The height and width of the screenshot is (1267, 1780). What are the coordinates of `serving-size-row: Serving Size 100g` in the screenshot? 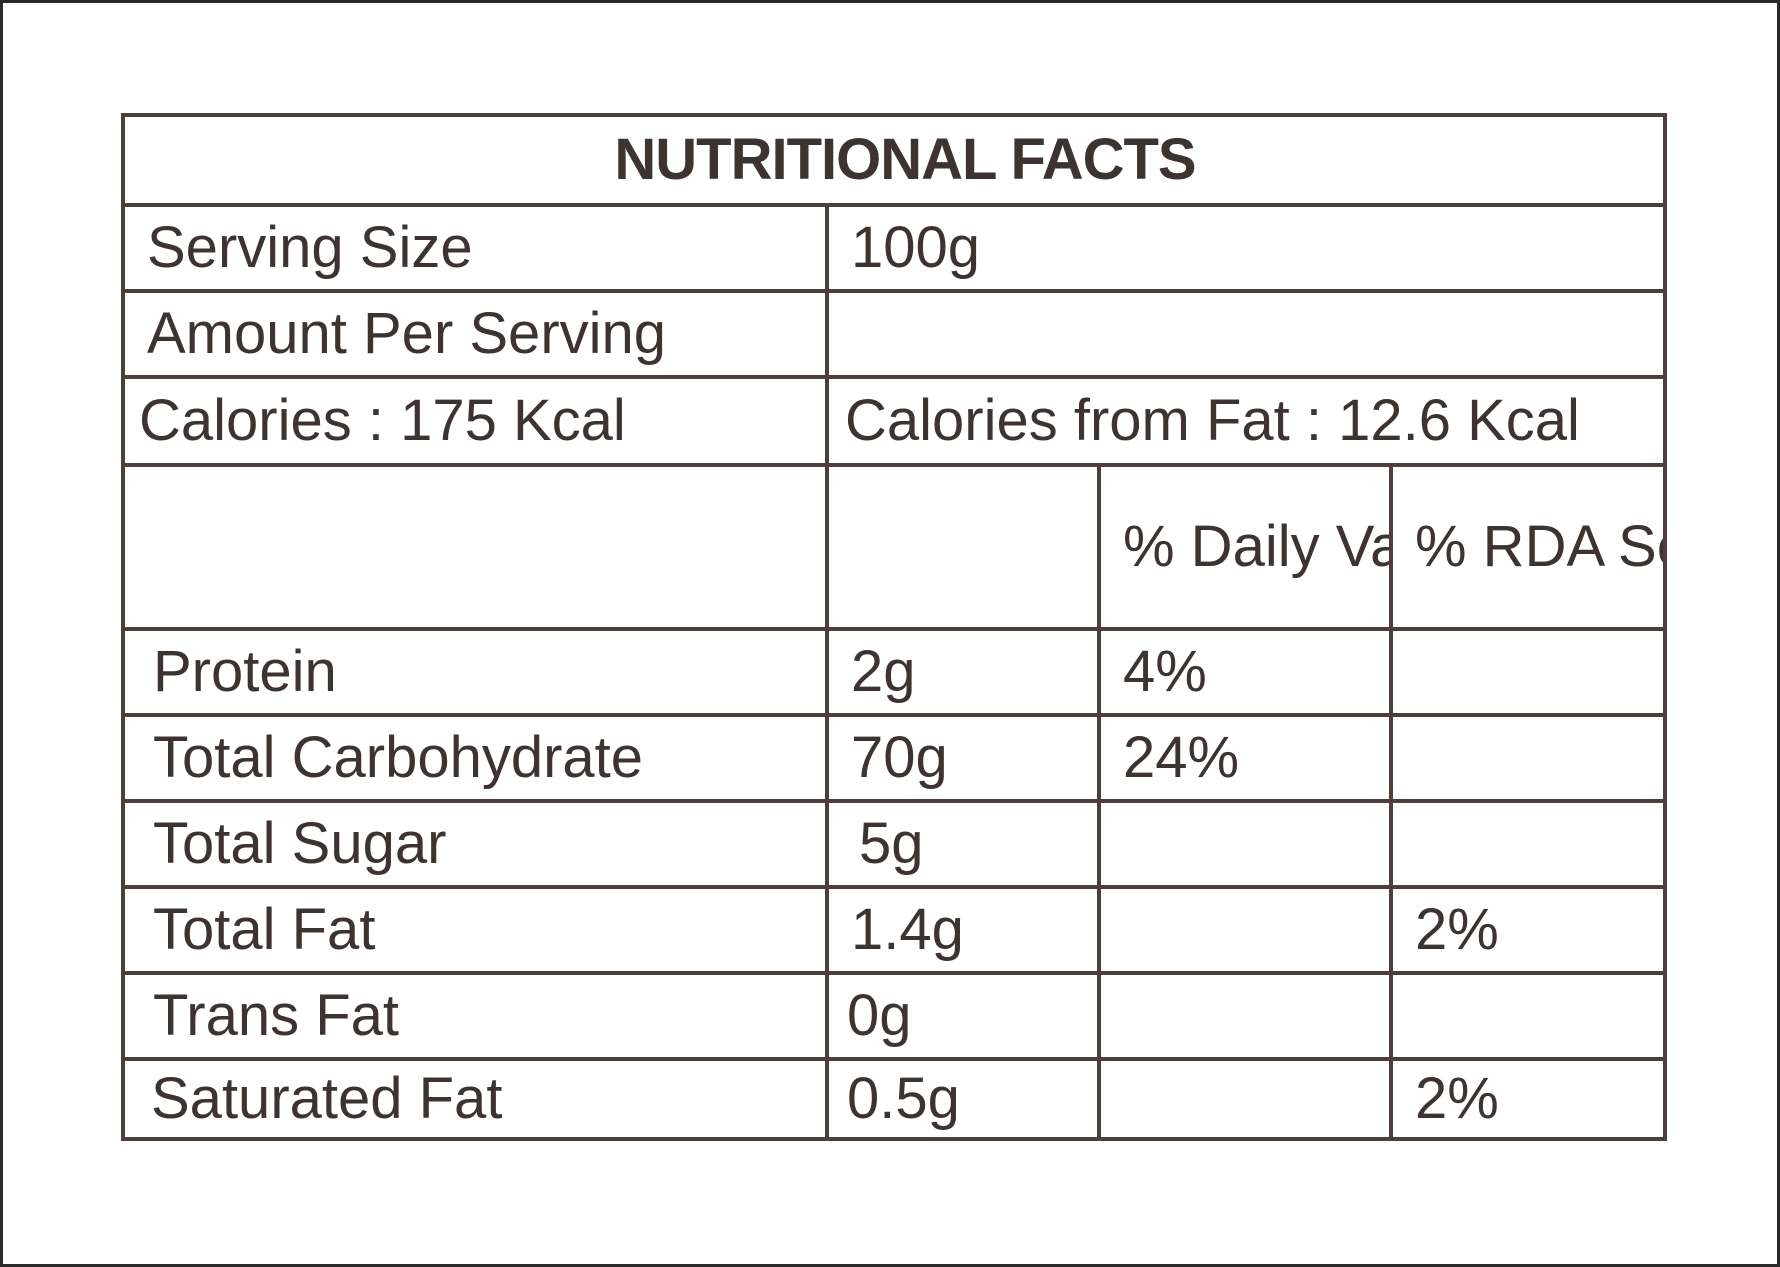 It's located at (894, 248).